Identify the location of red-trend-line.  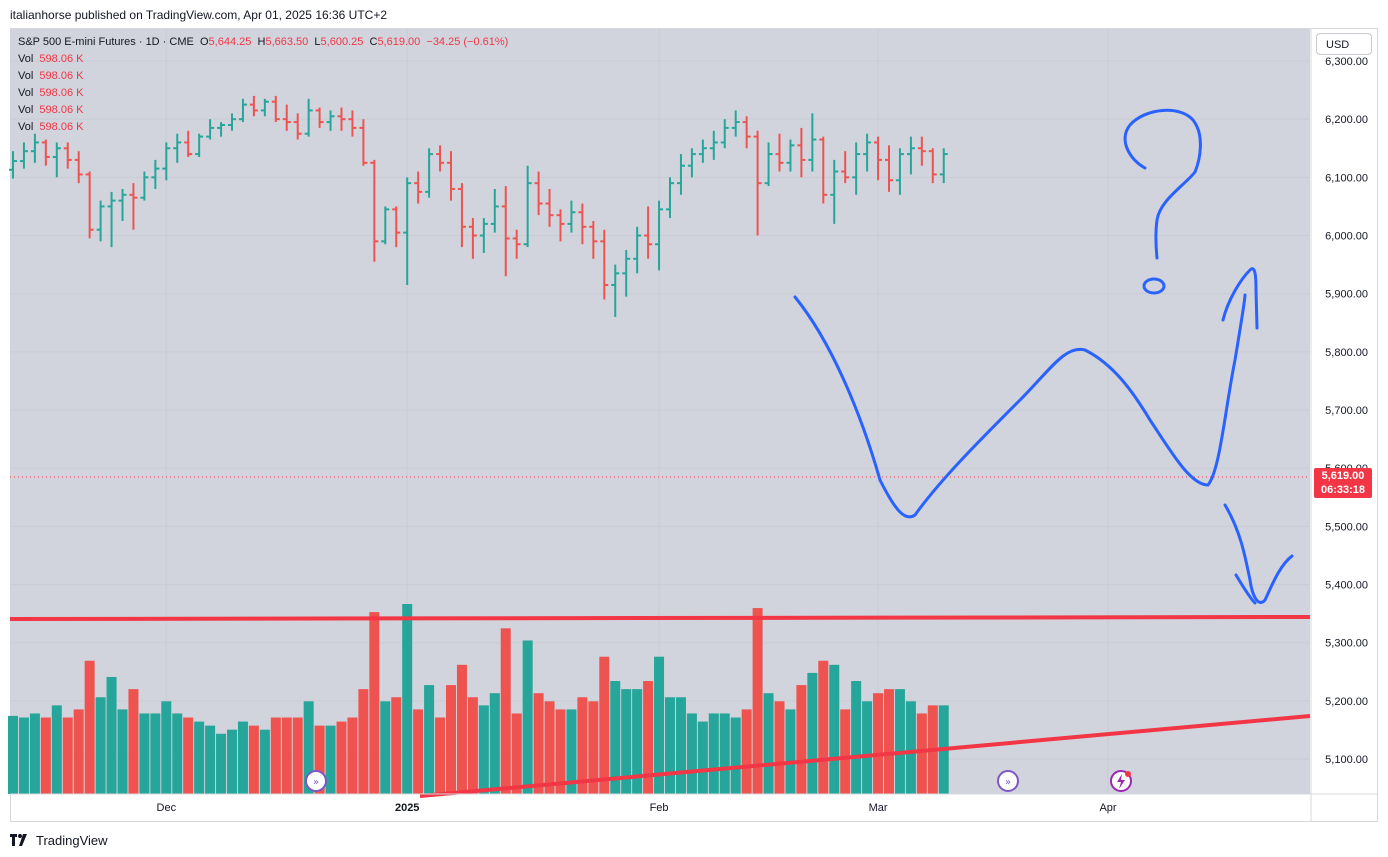
(865, 756).